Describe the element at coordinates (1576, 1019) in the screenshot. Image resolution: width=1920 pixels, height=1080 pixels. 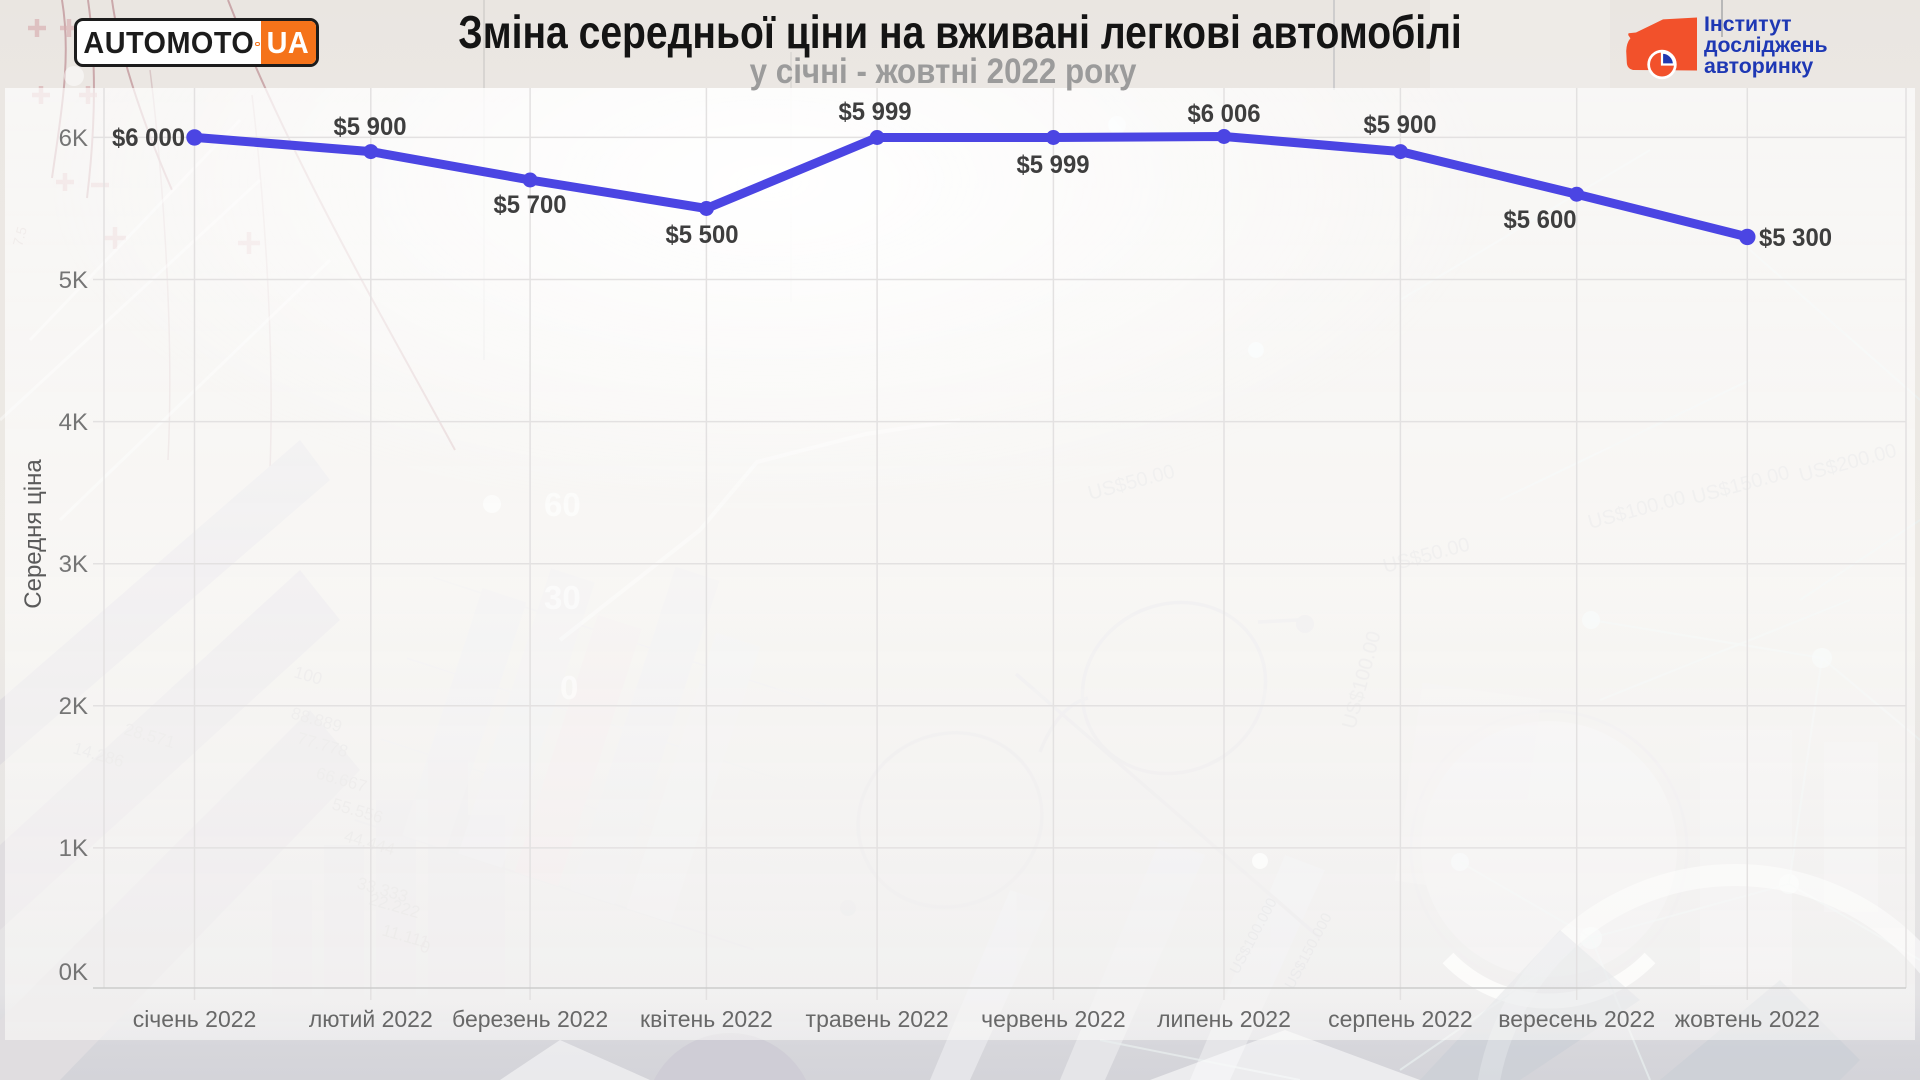
I see `svg-text: вересень 2022` at that location.